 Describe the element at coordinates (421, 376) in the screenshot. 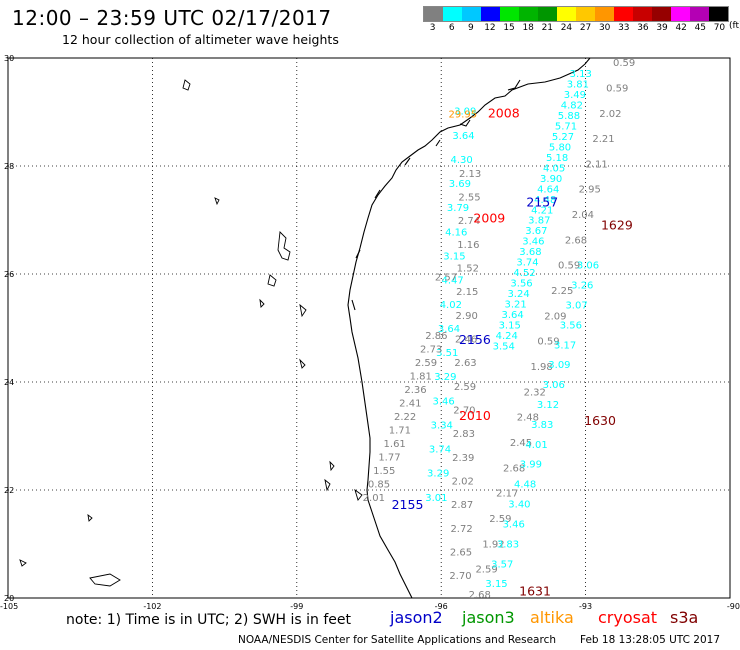

I see `wave-height-value: 1.81` at that location.